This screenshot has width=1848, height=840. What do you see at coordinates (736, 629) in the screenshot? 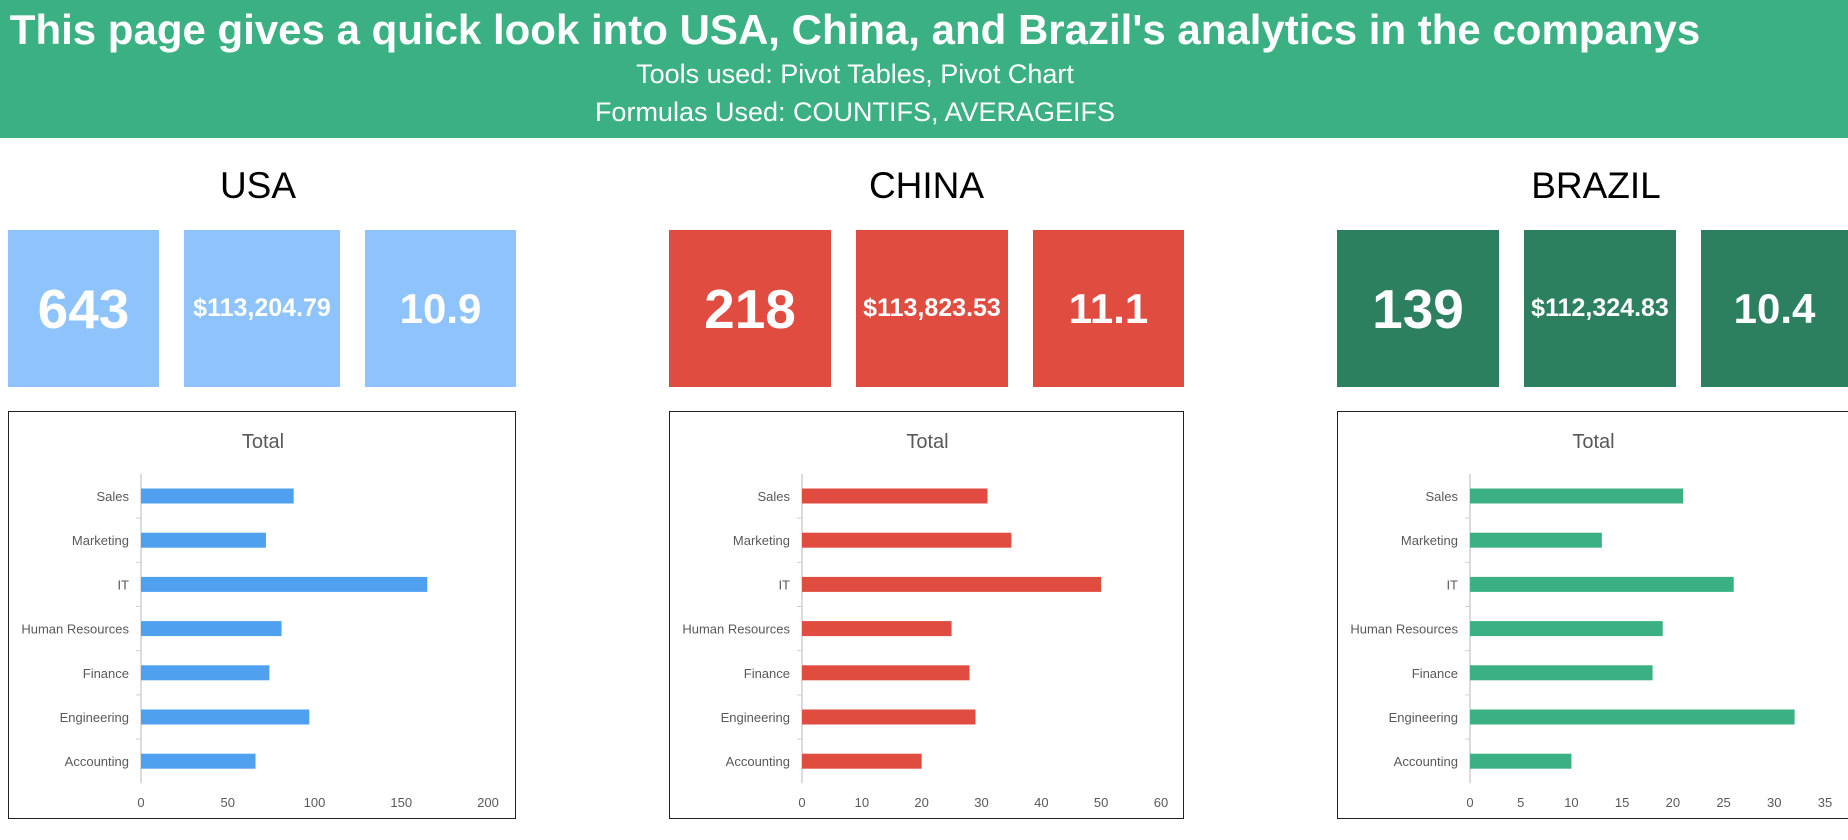
I see `china-category-label: Human Resources` at bounding box center [736, 629].